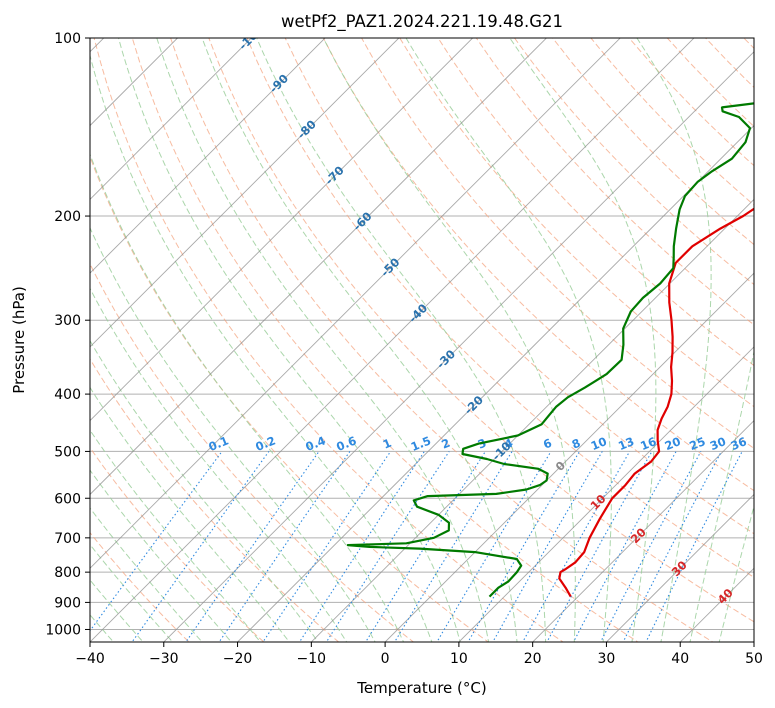  Describe the element at coordinates (754, 659) in the screenshot. I see `x-tick-label: 50` at that location.